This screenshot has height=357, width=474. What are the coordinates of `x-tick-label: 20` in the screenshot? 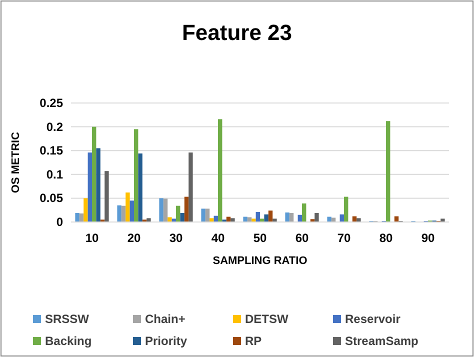 It's located at (134, 238).